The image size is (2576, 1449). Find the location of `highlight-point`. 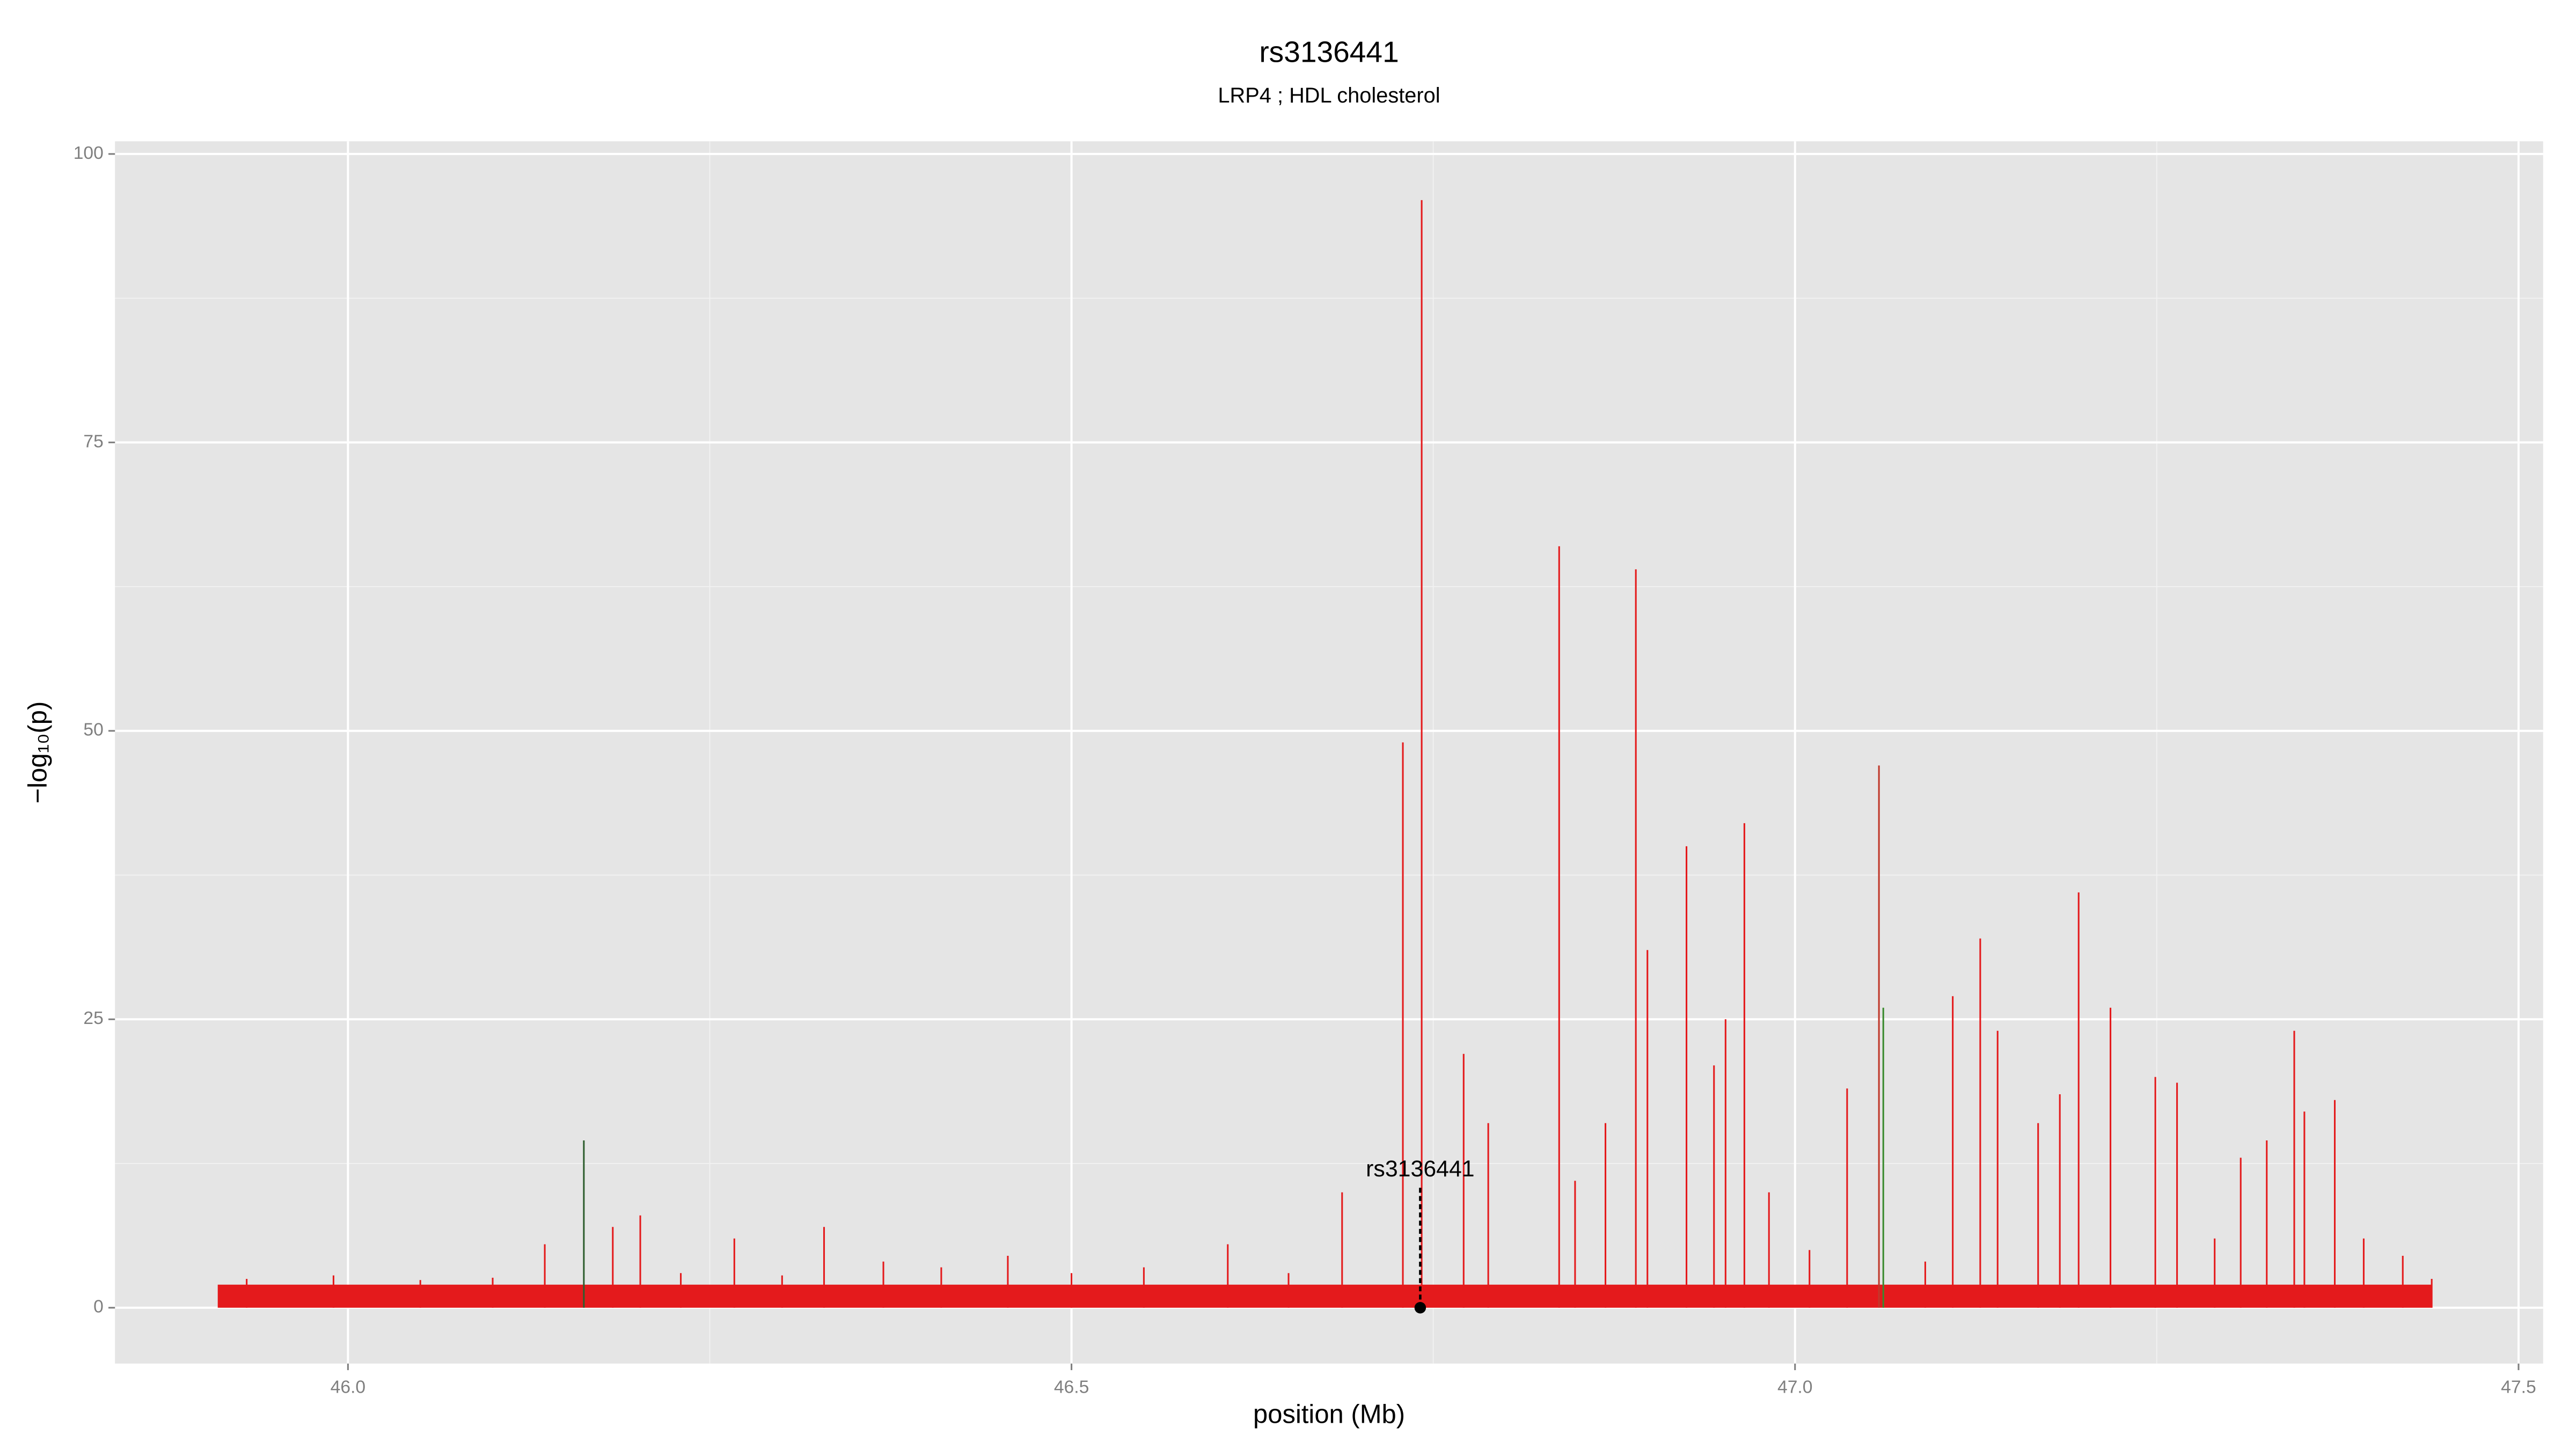

highlight-point is located at coordinates (1420, 1308).